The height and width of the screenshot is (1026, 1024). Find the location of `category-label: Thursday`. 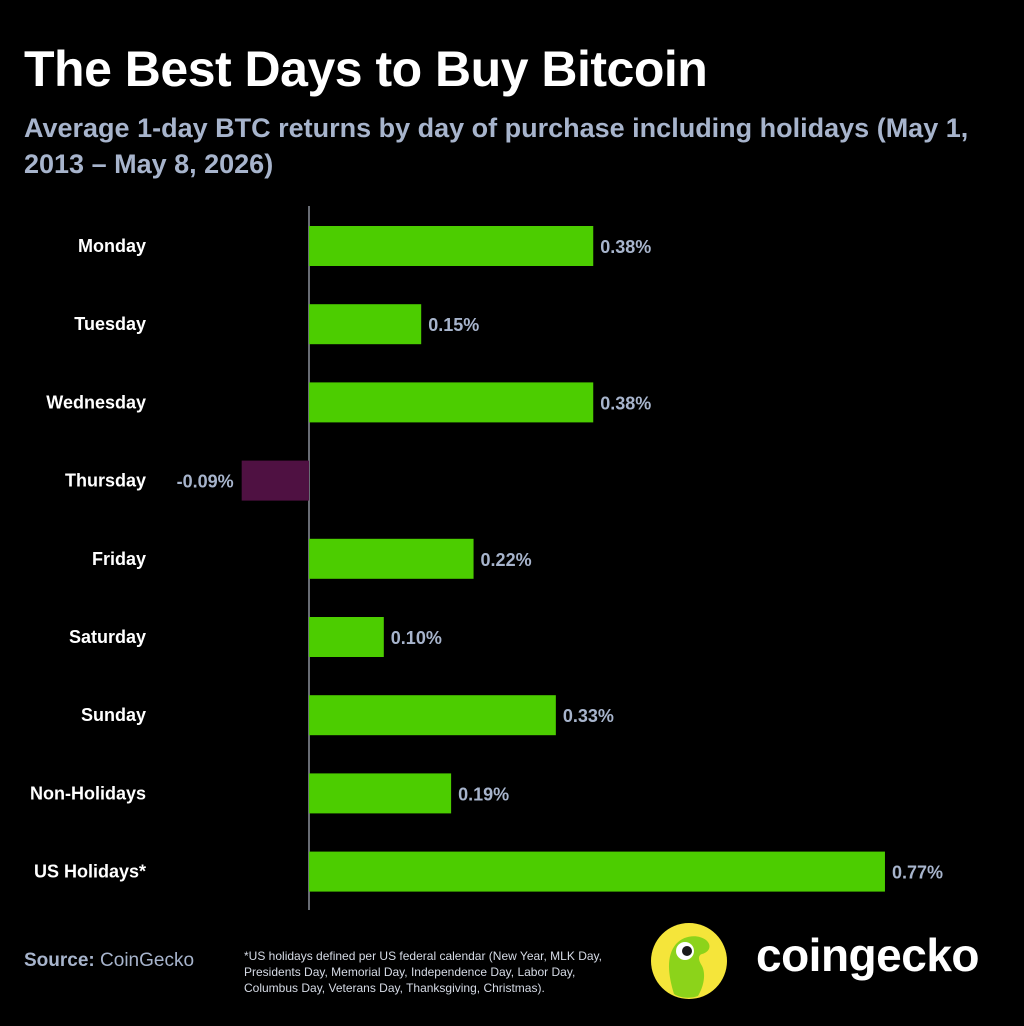

category-label: Thursday is located at coordinates (105, 481).